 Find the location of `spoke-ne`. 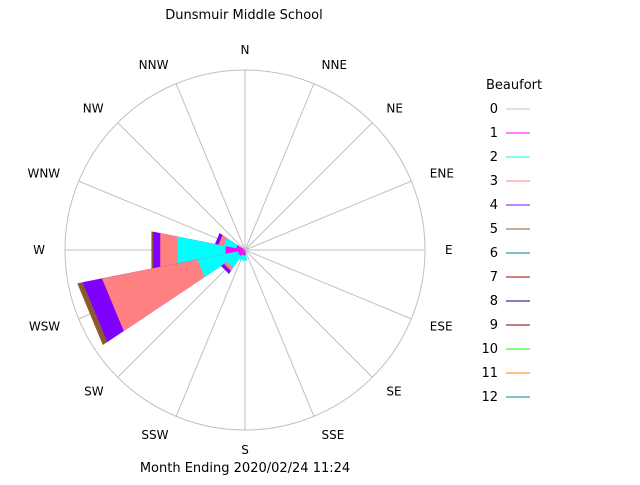

spoke-ne is located at coordinates (308, 186).